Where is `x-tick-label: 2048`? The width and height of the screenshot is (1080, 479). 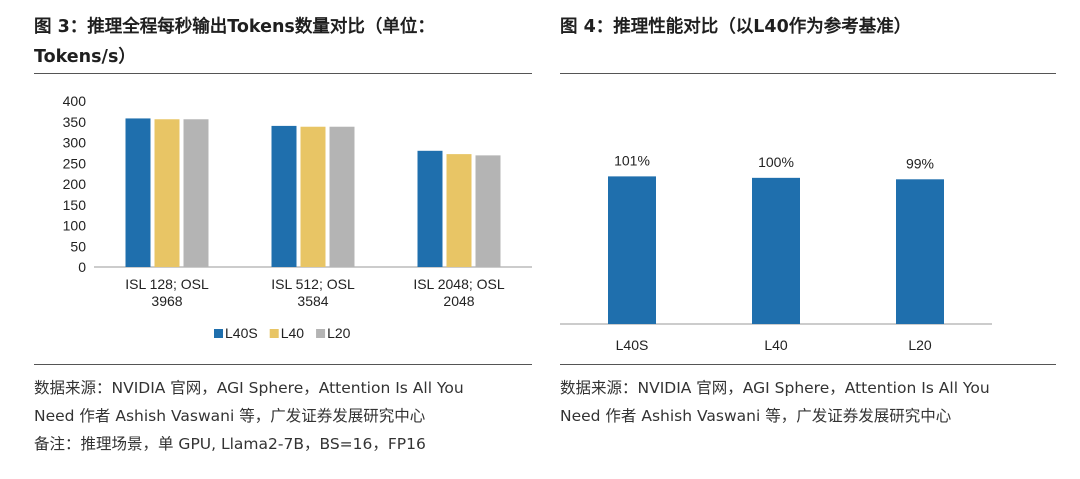 x-tick-label: 2048 is located at coordinates (458, 301).